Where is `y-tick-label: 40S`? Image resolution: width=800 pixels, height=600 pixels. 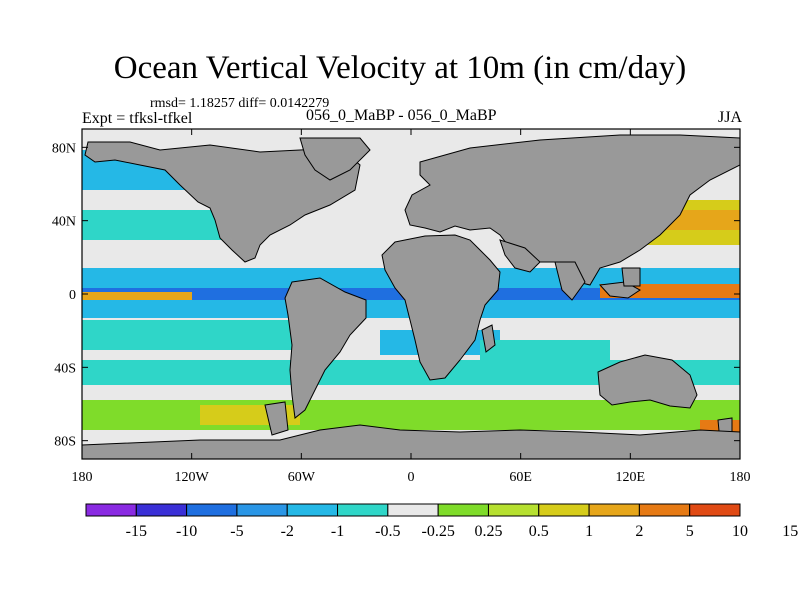 y-tick-label: 40S is located at coordinates (65, 368).